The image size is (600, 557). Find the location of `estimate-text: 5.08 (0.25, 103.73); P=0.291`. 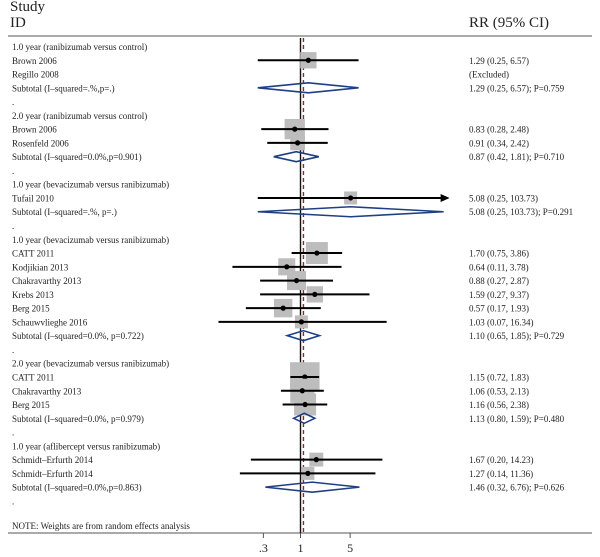

estimate-text: 5.08 (0.25, 103.73); P=0.291 is located at coordinates (521, 212).